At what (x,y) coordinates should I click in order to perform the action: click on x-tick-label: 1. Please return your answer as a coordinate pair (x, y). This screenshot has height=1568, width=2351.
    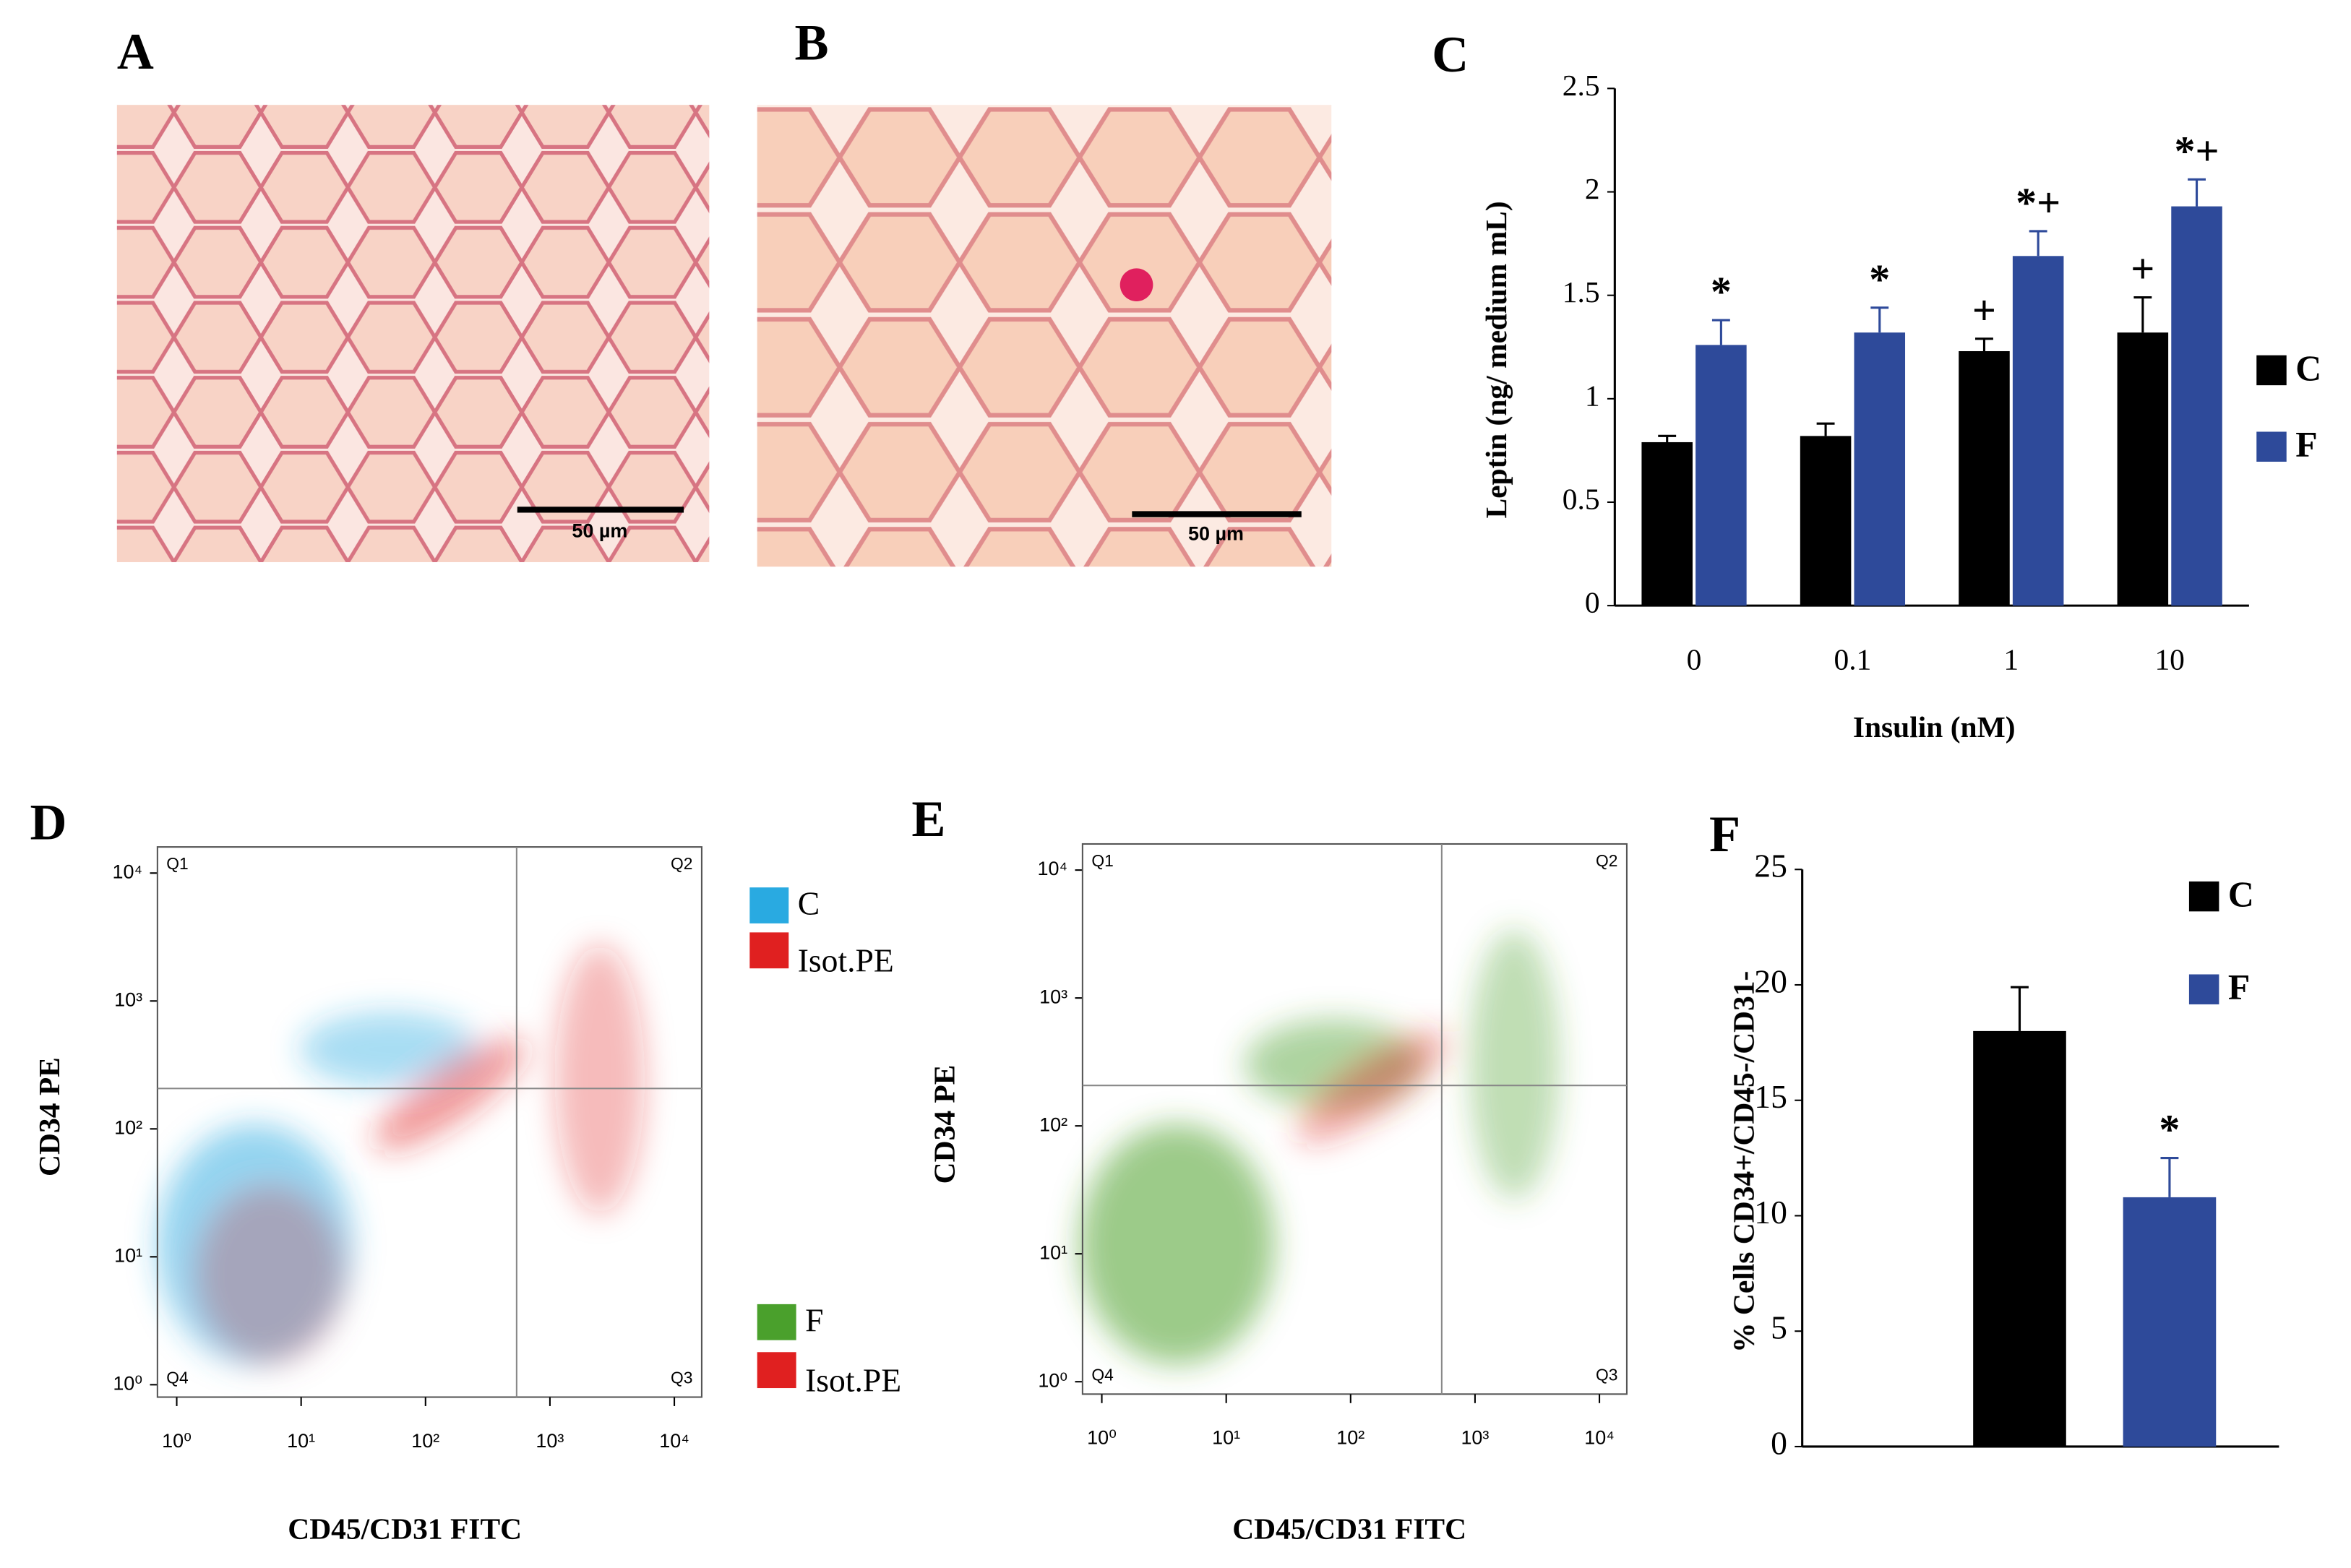
    Looking at the image, I should click on (2011, 659).